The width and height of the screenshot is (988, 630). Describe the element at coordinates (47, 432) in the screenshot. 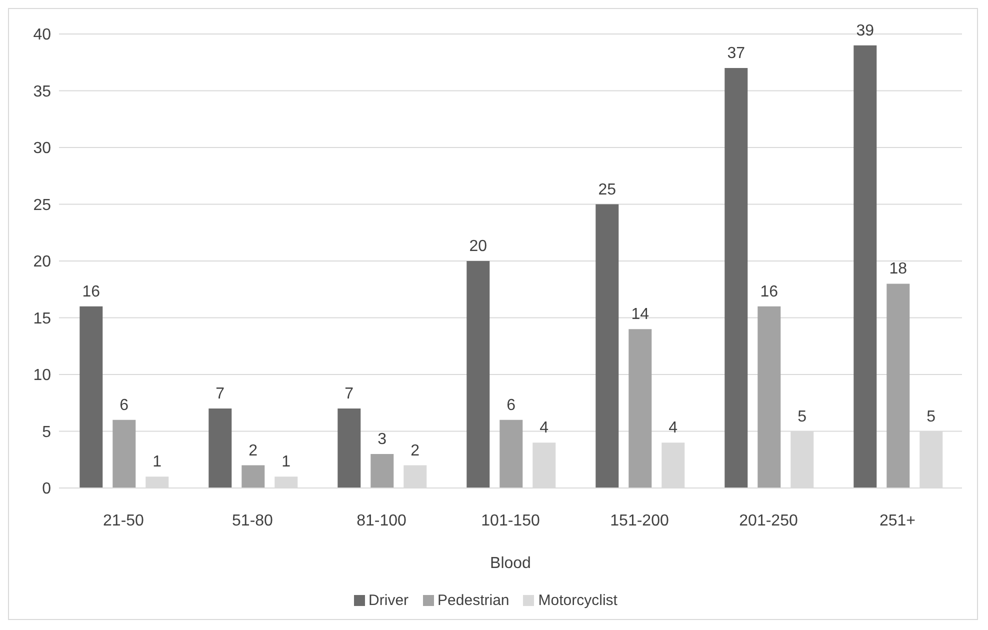

I see `y-tick-label: 5` at that location.